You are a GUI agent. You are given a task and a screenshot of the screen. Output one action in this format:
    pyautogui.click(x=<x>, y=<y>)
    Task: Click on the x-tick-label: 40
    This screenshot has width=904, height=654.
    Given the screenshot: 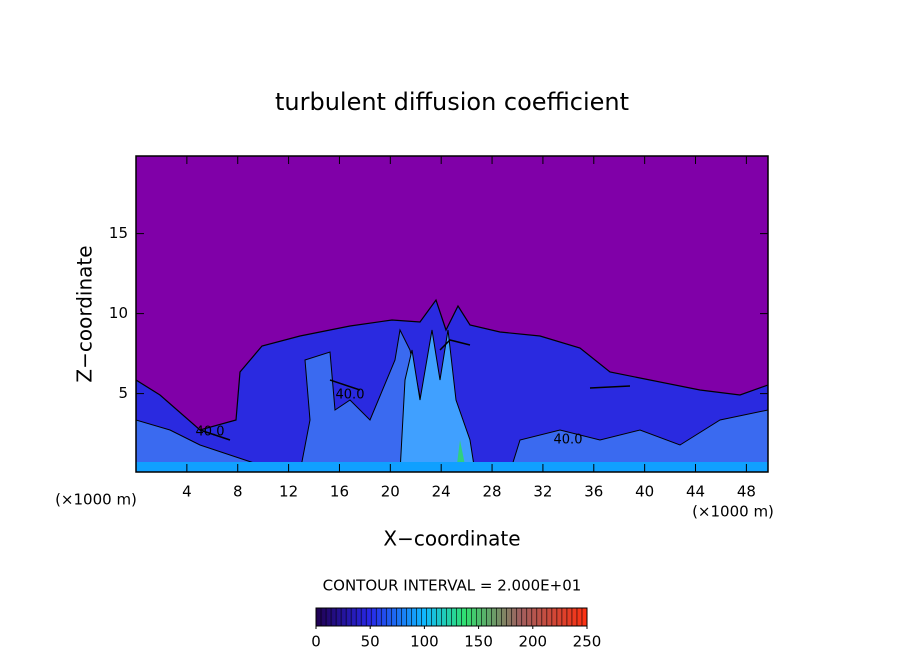 What is the action you would take?
    pyautogui.click(x=644, y=492)
    